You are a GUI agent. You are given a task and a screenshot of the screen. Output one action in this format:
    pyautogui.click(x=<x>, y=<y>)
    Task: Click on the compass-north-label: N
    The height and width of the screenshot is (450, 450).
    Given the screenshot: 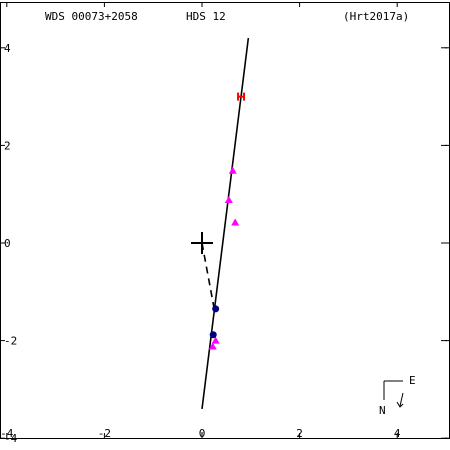 What is the action you would take?
    pyautogui.click(x=382, y=410)
    